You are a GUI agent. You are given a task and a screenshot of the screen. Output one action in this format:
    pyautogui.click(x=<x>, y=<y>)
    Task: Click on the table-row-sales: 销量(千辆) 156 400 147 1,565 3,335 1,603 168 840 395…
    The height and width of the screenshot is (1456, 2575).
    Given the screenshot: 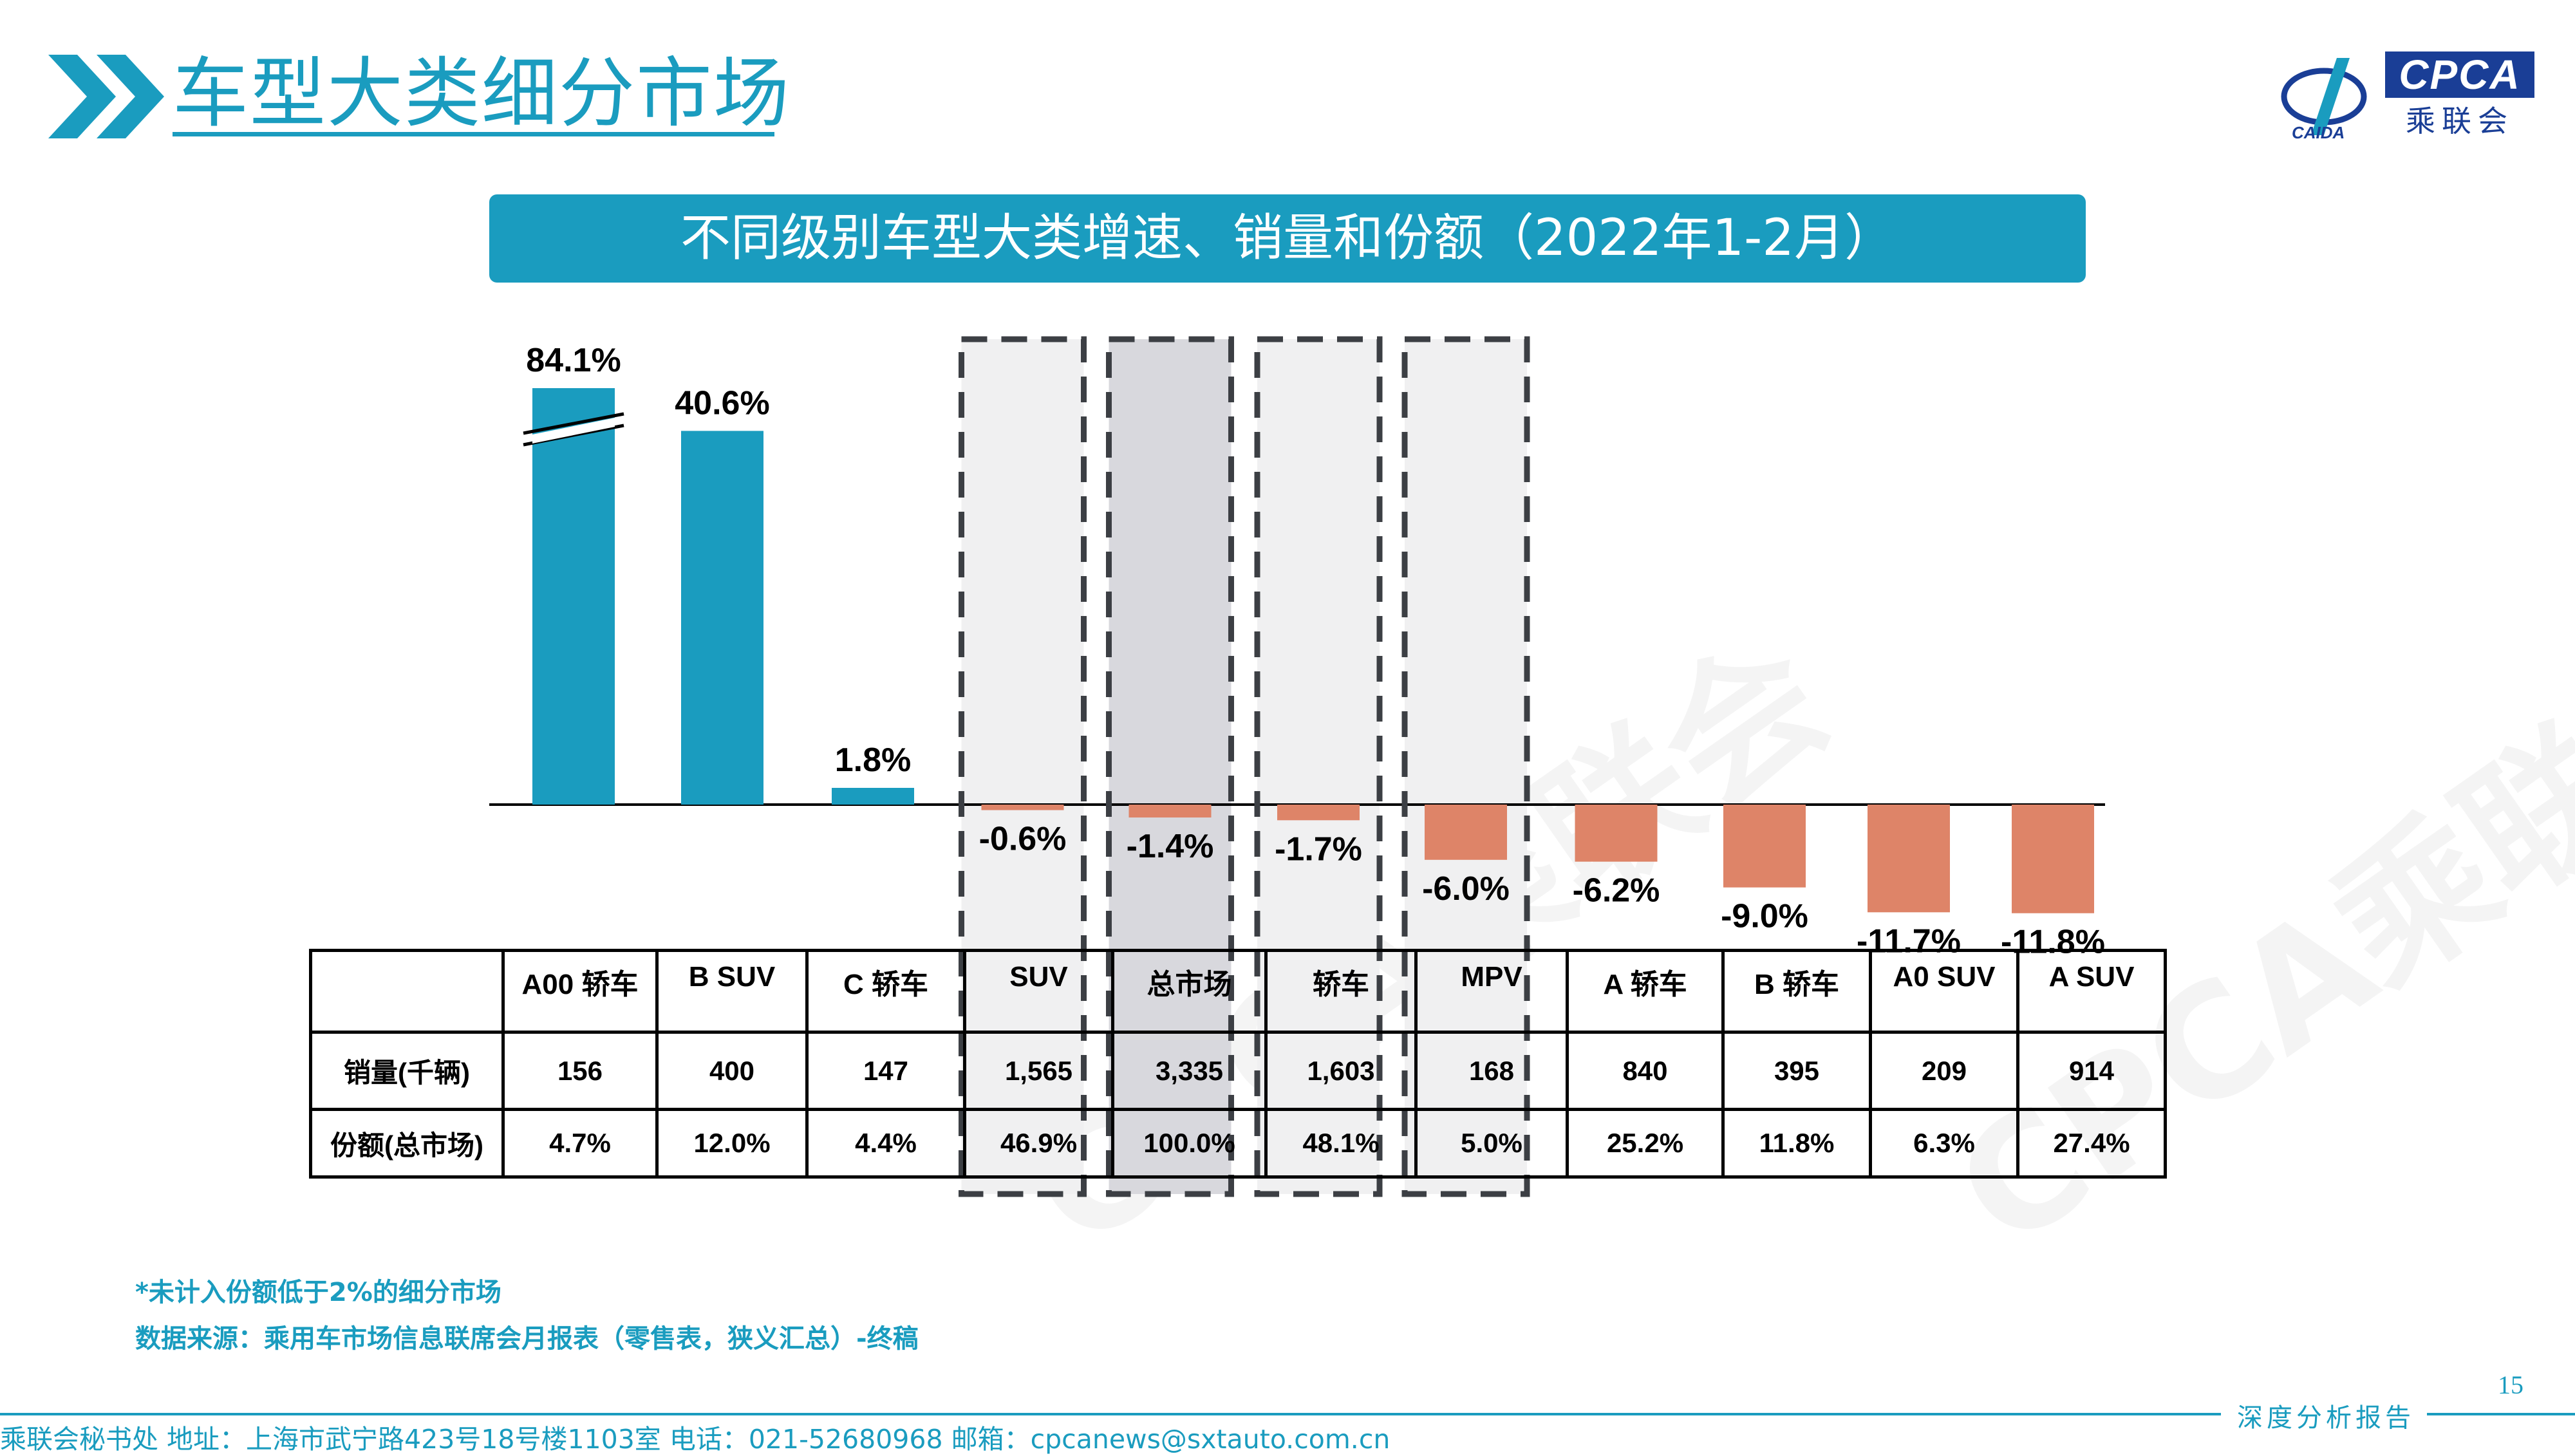 What is the action you would take?
    pyautogui.click(x=1238, y=1071)
    